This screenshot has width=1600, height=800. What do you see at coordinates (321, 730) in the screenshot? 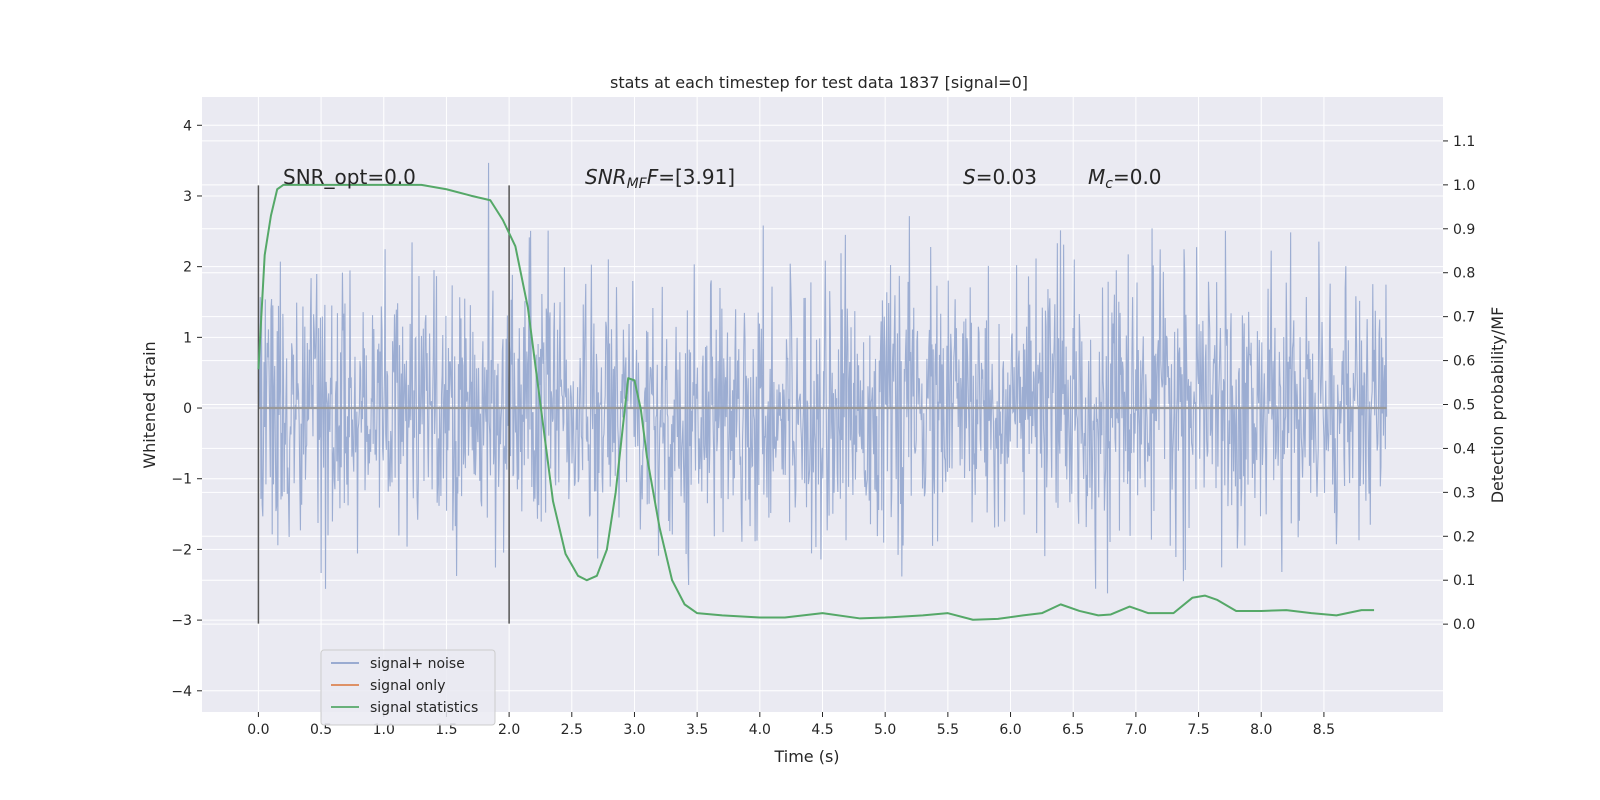
I see `x-tick-label: 0.5` at bounding box center [321, 730].